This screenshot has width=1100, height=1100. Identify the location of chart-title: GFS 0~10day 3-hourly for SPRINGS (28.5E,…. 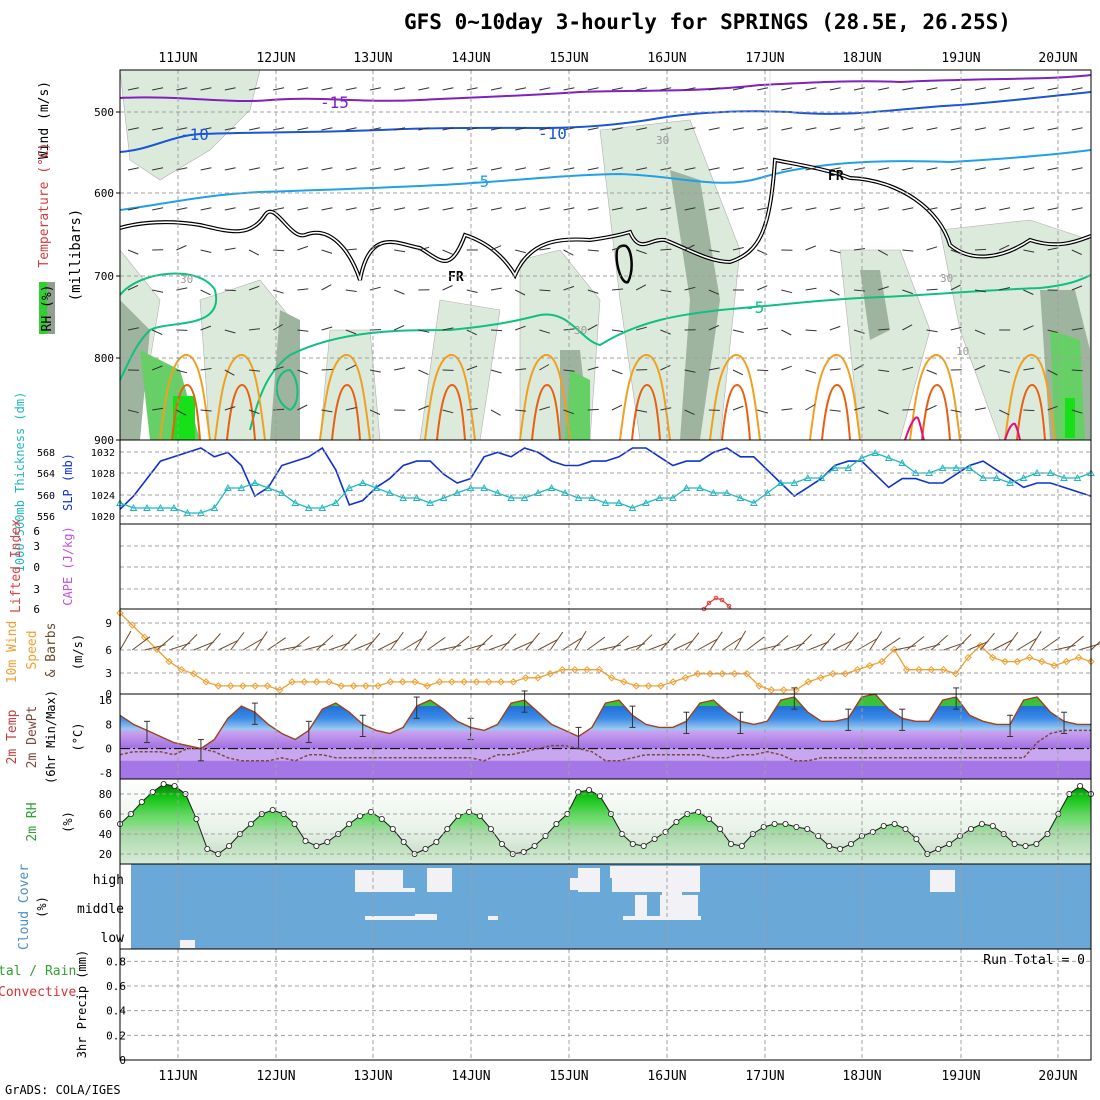
(707, 22).